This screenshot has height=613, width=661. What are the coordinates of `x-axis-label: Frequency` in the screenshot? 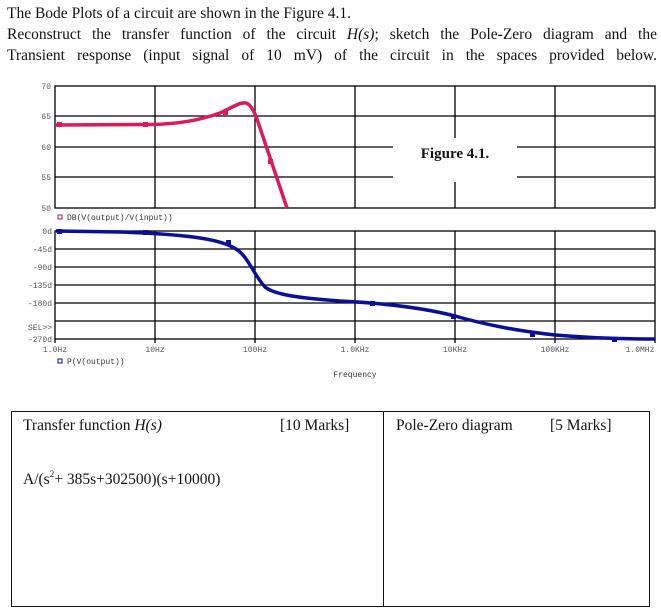 It's located at (354, 375).